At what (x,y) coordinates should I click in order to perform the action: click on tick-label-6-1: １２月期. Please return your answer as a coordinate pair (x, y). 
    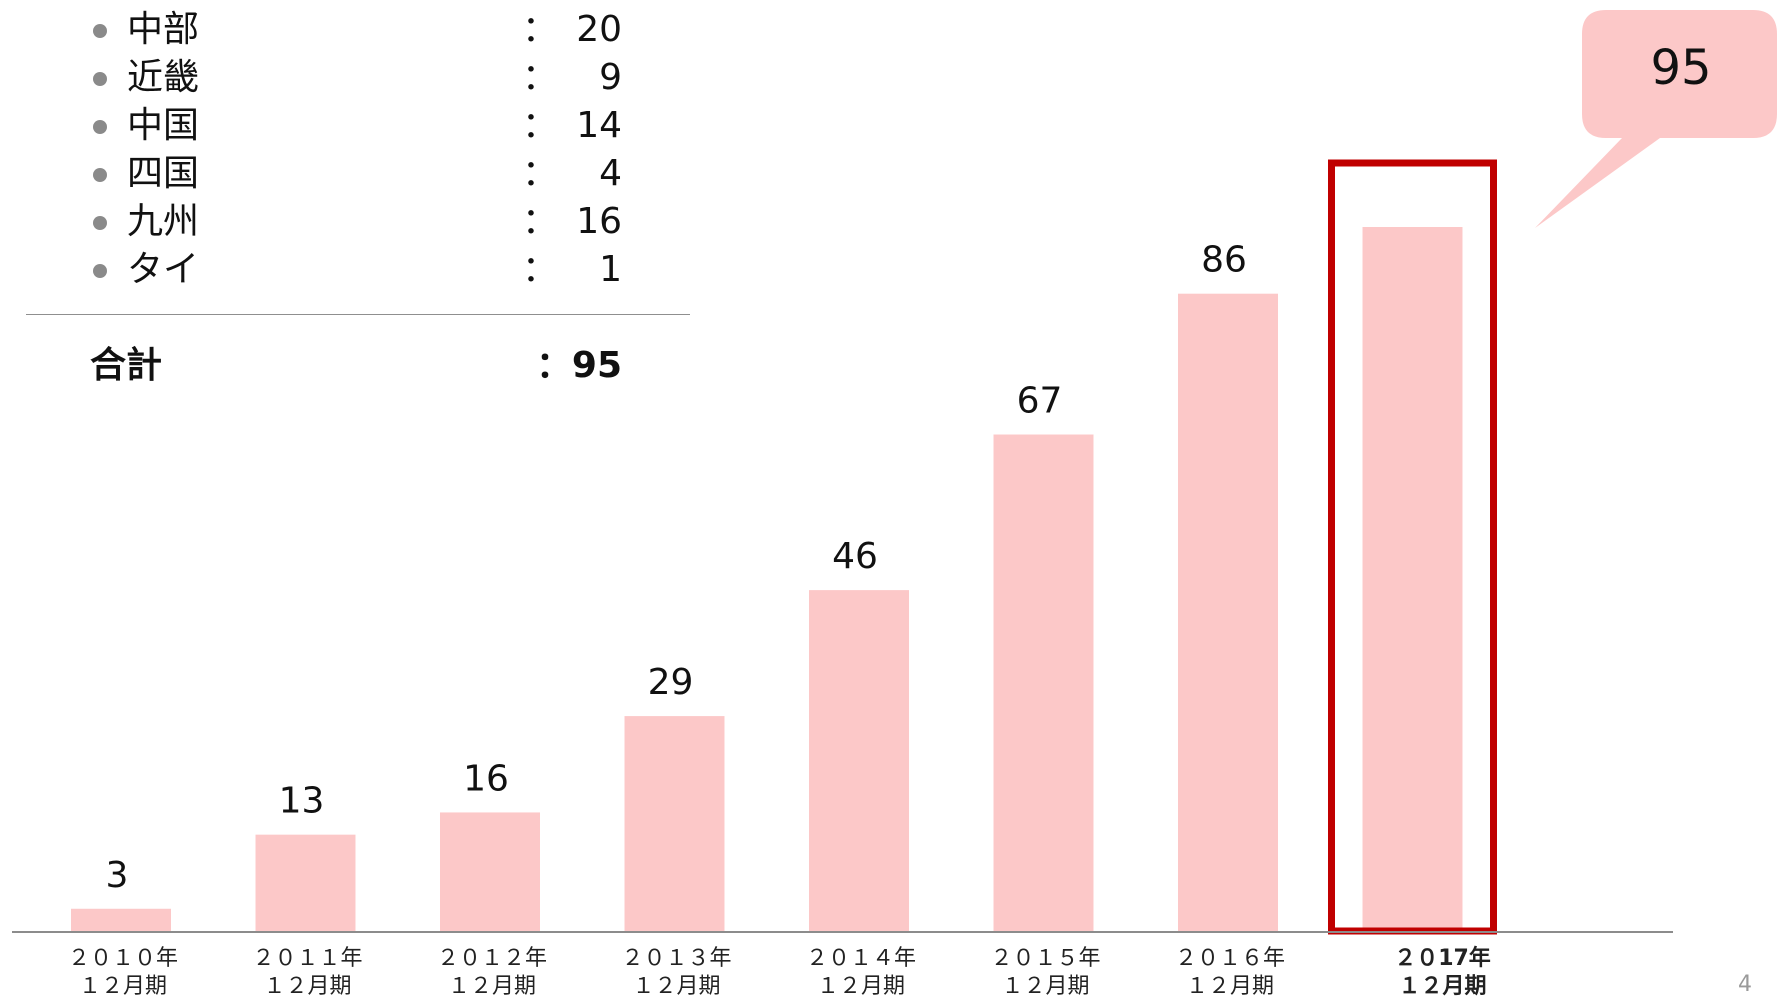
    Looking at the image, I should click on (1230, 985).